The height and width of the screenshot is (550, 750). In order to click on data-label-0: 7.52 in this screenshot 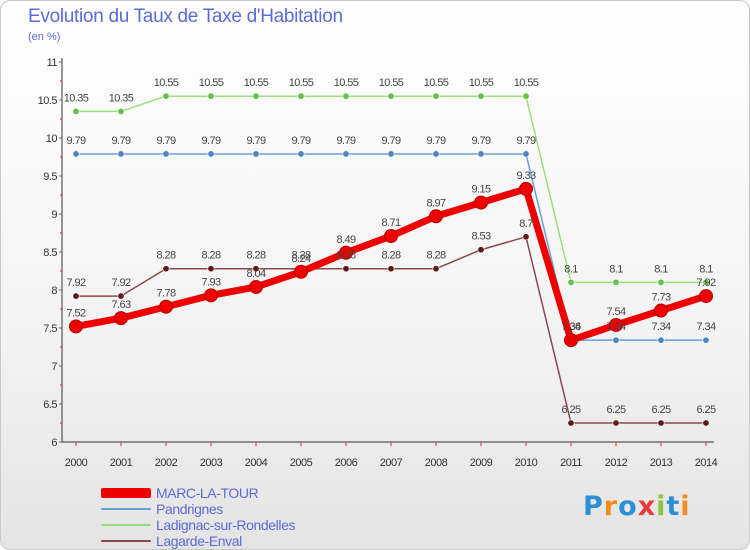, I will do `click(75, 313)`.